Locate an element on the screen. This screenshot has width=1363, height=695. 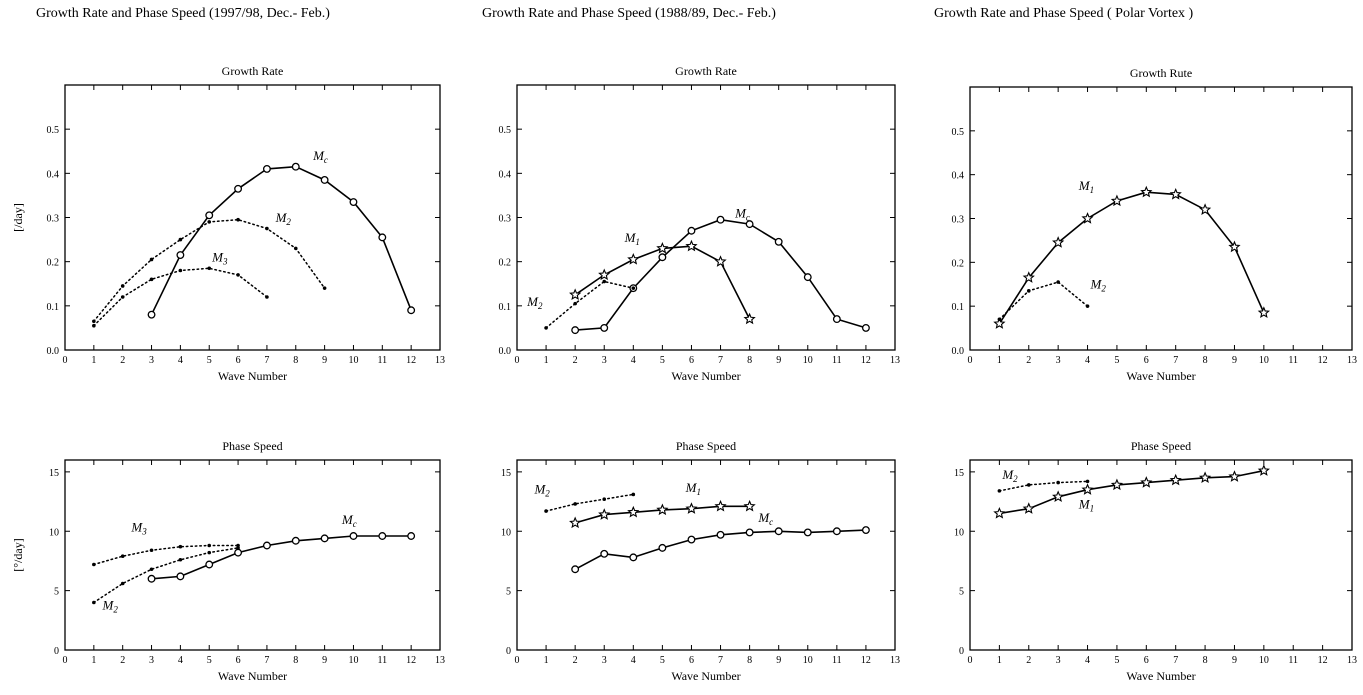
x-tick-label: 2 is located at coordinates (575, 360).